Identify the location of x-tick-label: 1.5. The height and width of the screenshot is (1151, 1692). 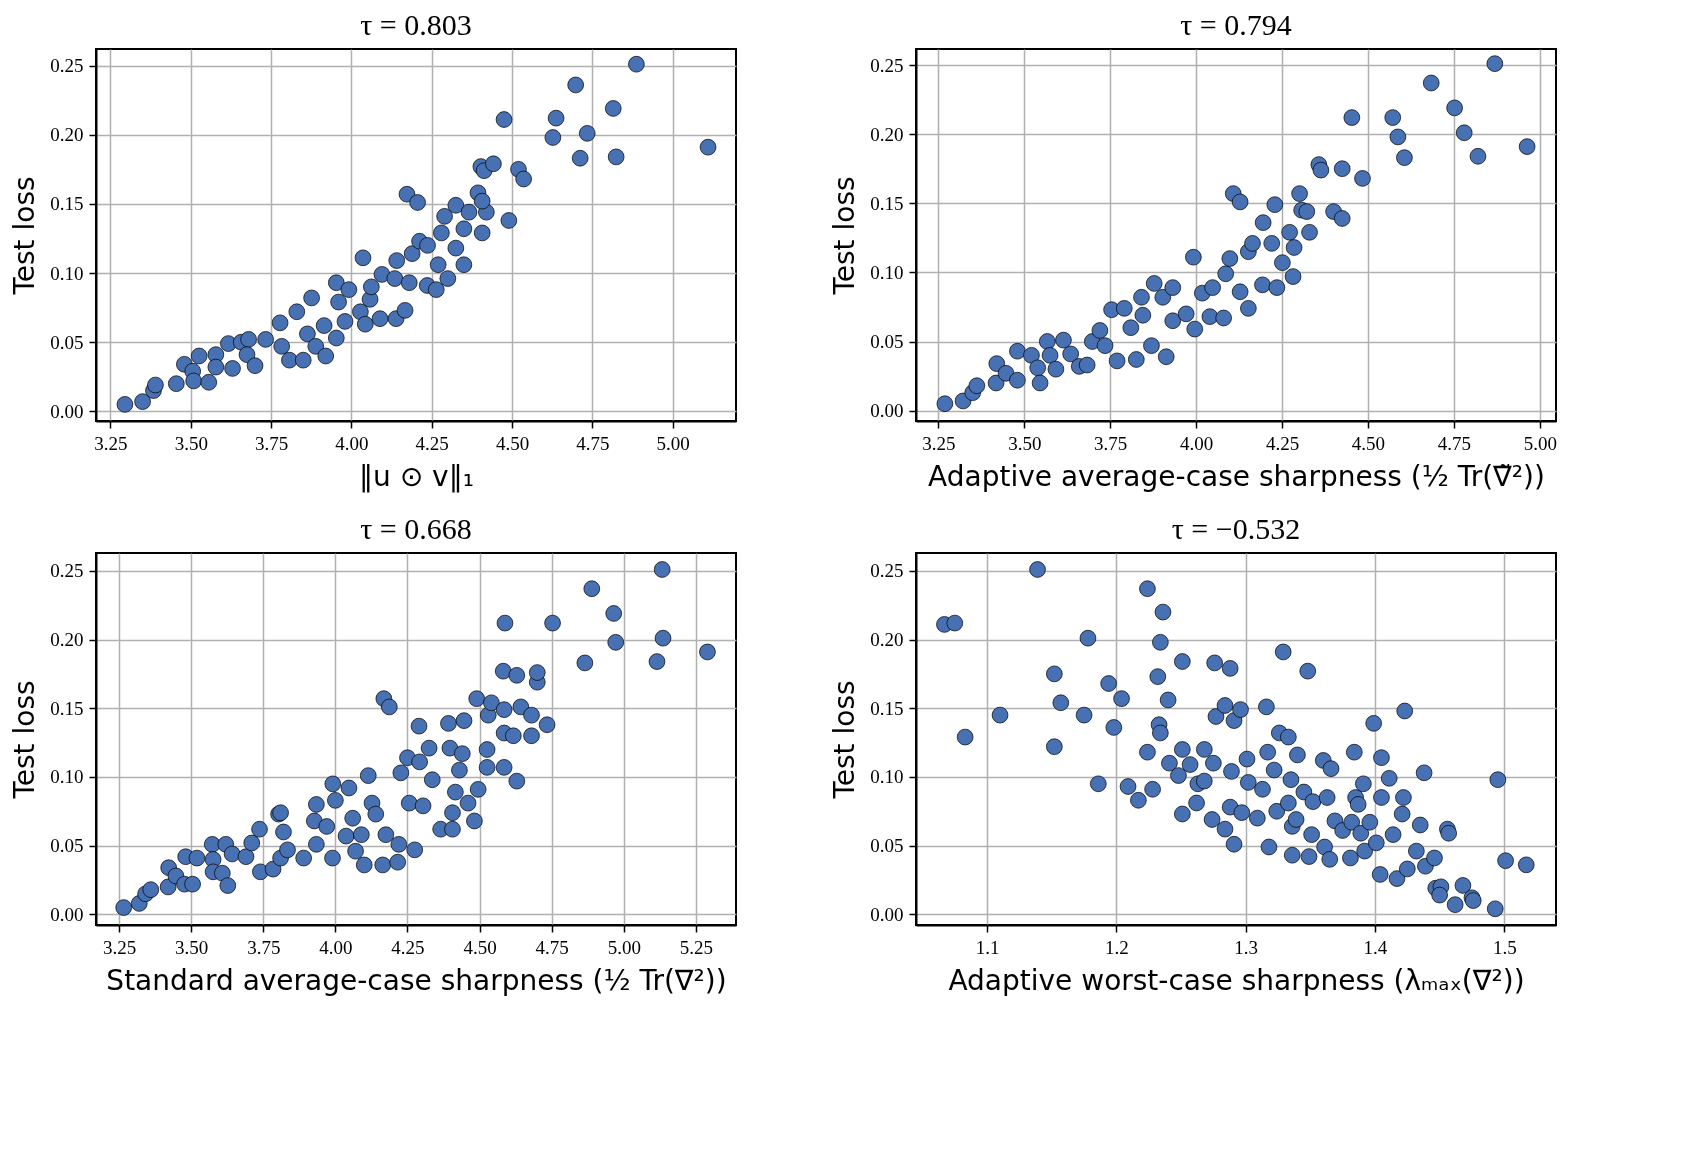
(1504, 947).